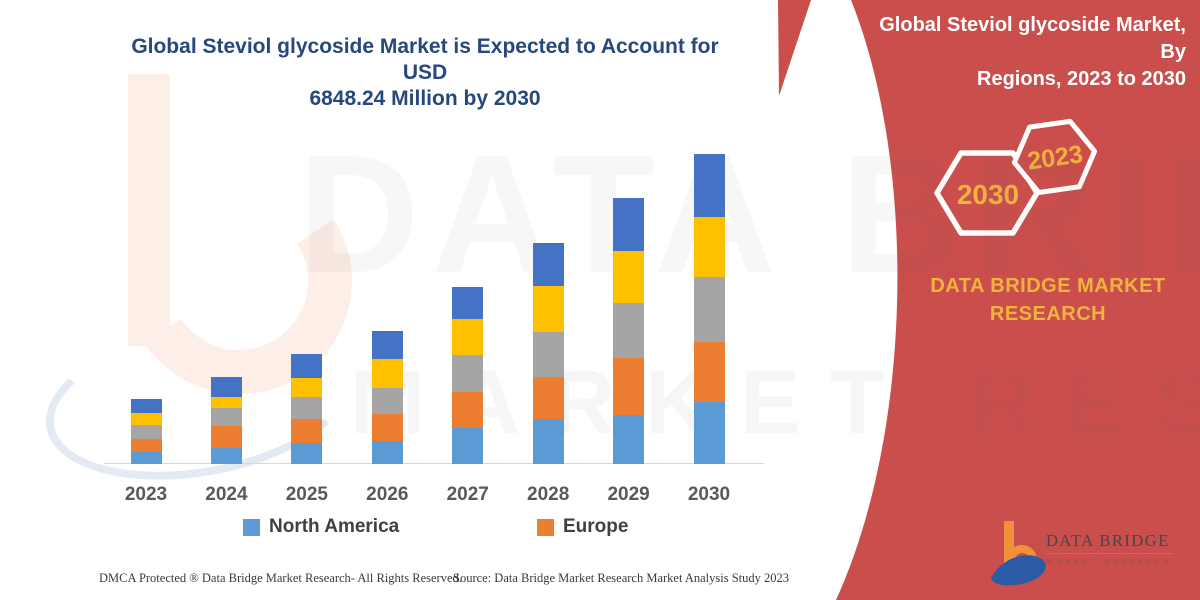  I want to click on hexagon-2030-label: 2030, so click(988, 194).